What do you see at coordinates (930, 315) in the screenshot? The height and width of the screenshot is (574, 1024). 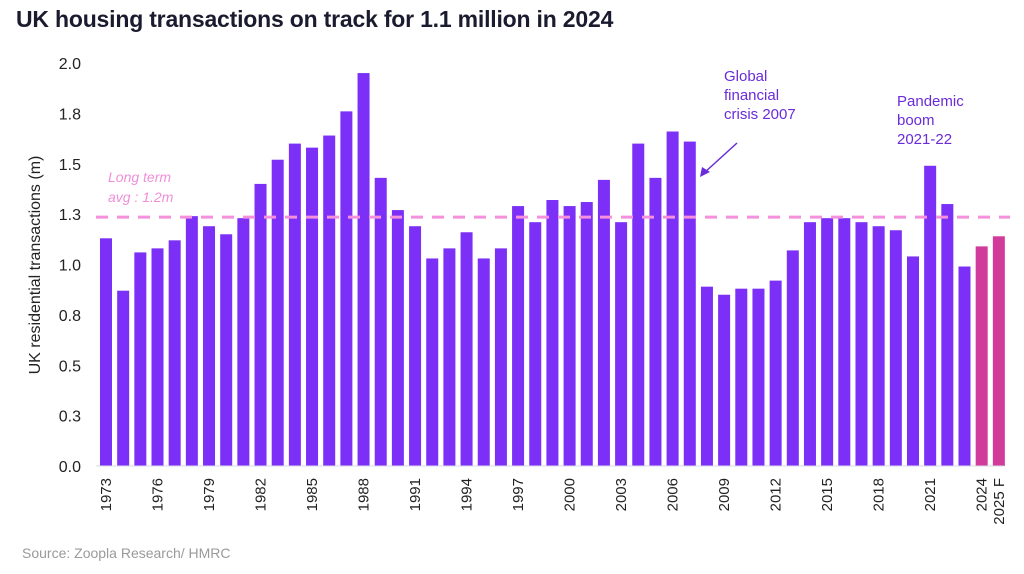 I see `bar-2021` at bounding box center [930, 315].